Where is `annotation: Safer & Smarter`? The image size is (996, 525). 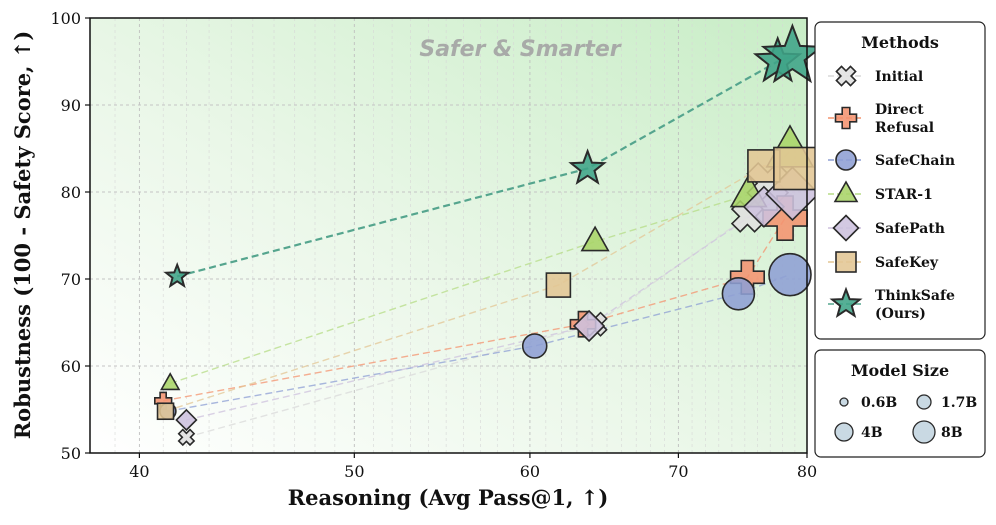
annotation: Safer & Smarter is located at coordinates (520, 49).